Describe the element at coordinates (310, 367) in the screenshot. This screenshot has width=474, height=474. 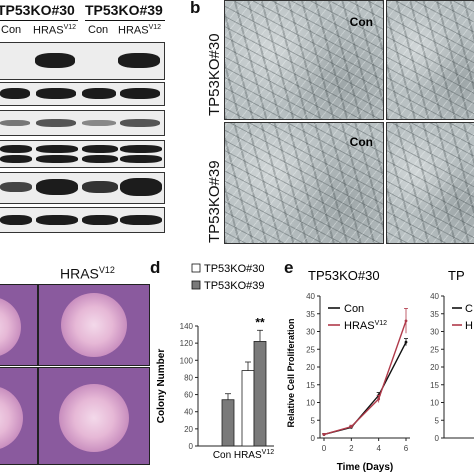
I see `e-y-tick-label-4: 20` at that location.